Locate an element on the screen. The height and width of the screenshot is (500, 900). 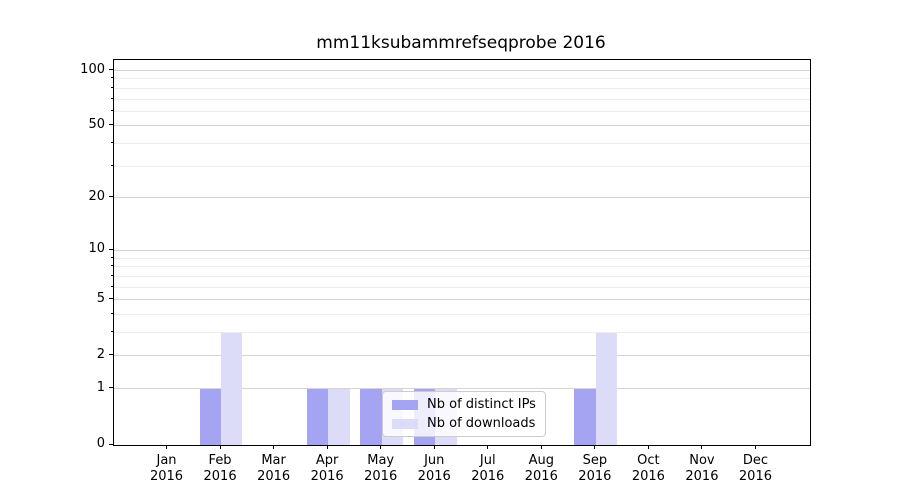
x-tick-label-nov: Nov 2016 is located at coordinates (702, 468).